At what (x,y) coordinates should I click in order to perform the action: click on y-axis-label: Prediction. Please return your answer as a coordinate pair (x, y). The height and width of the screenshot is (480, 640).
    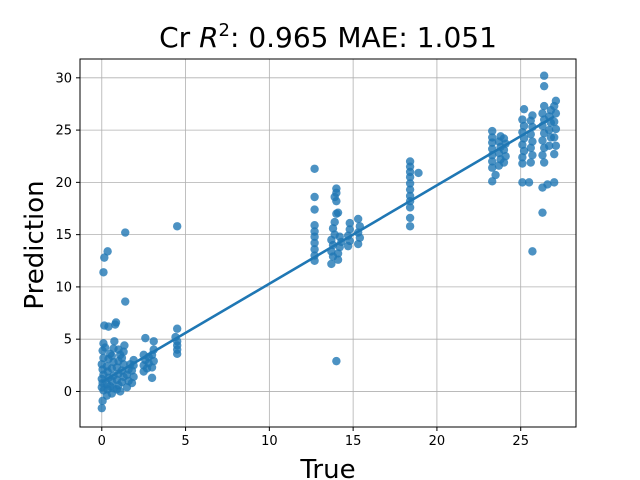
    Looking at the image, I should click on (35, 244).